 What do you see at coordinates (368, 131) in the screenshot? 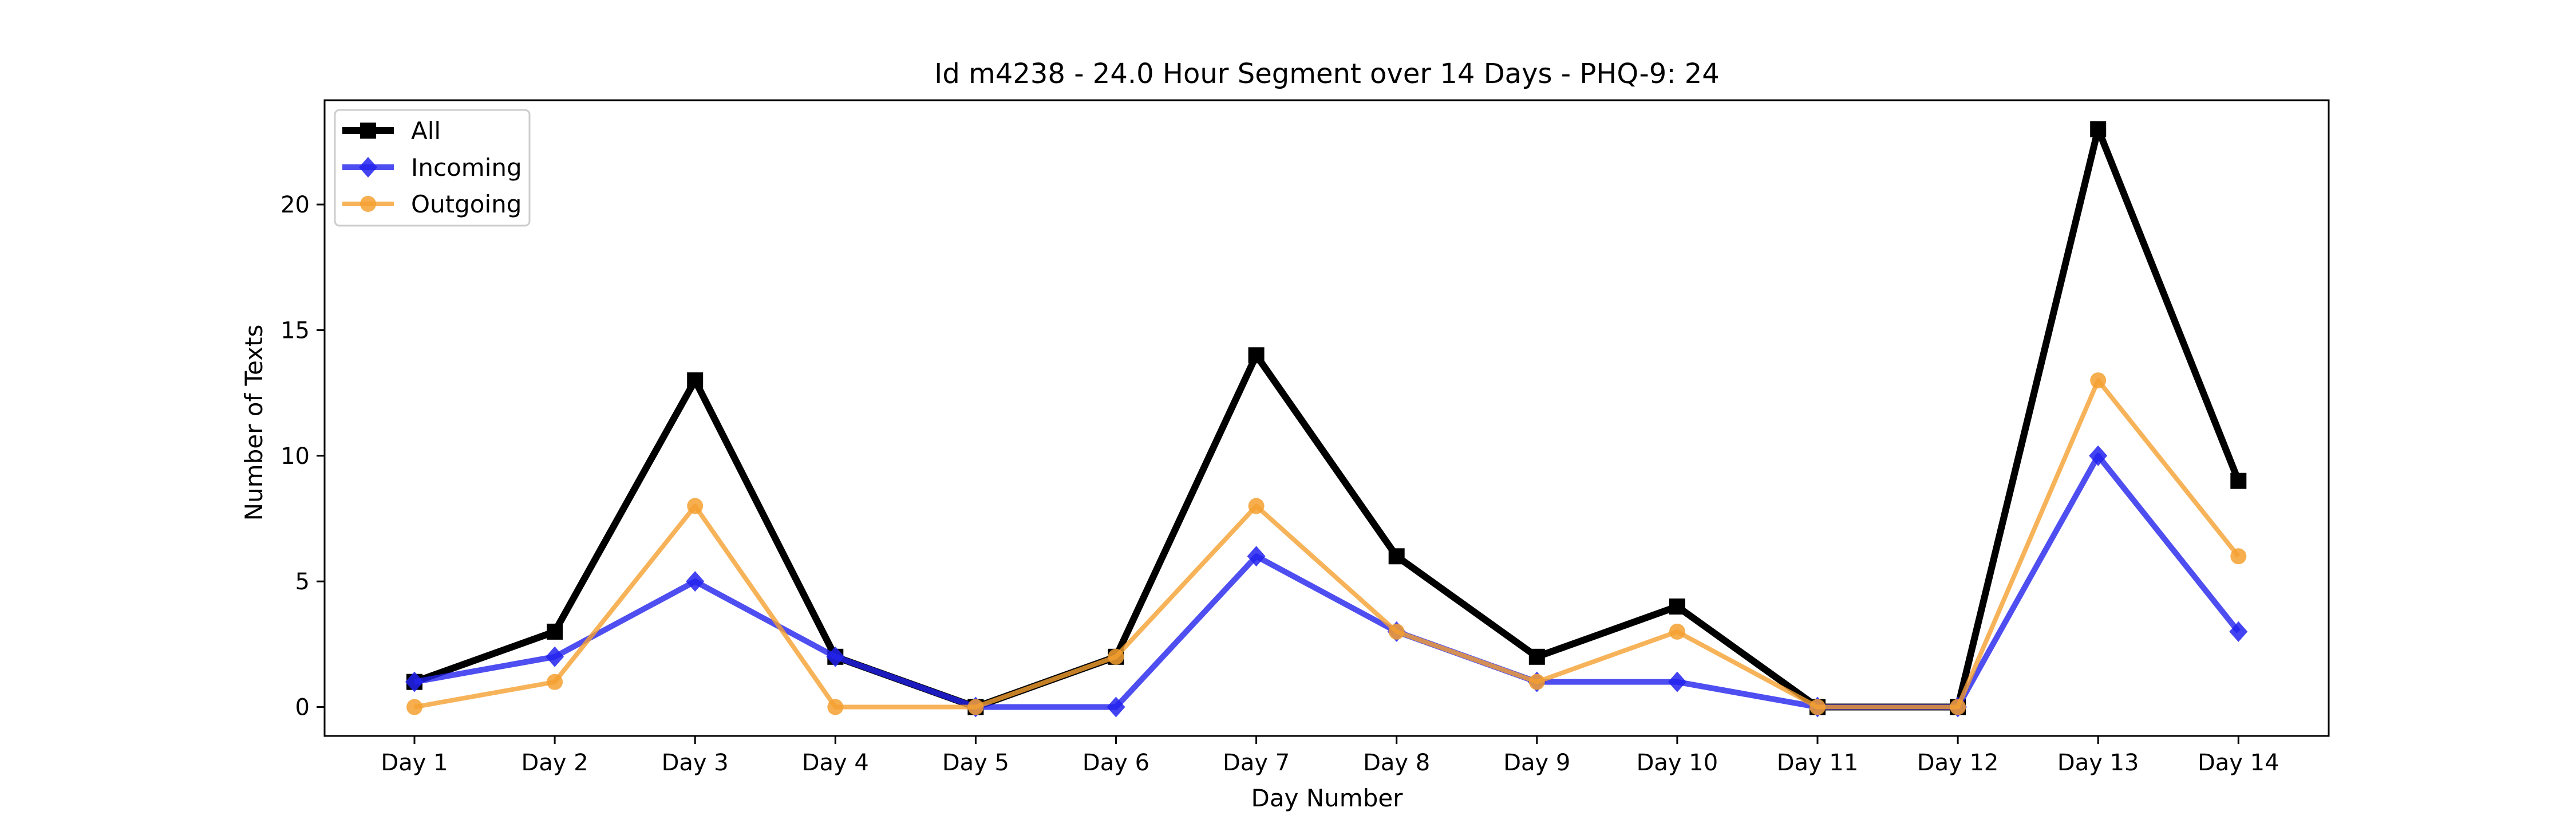
I see `legend-marker-all` at bounding box center [368, 131].